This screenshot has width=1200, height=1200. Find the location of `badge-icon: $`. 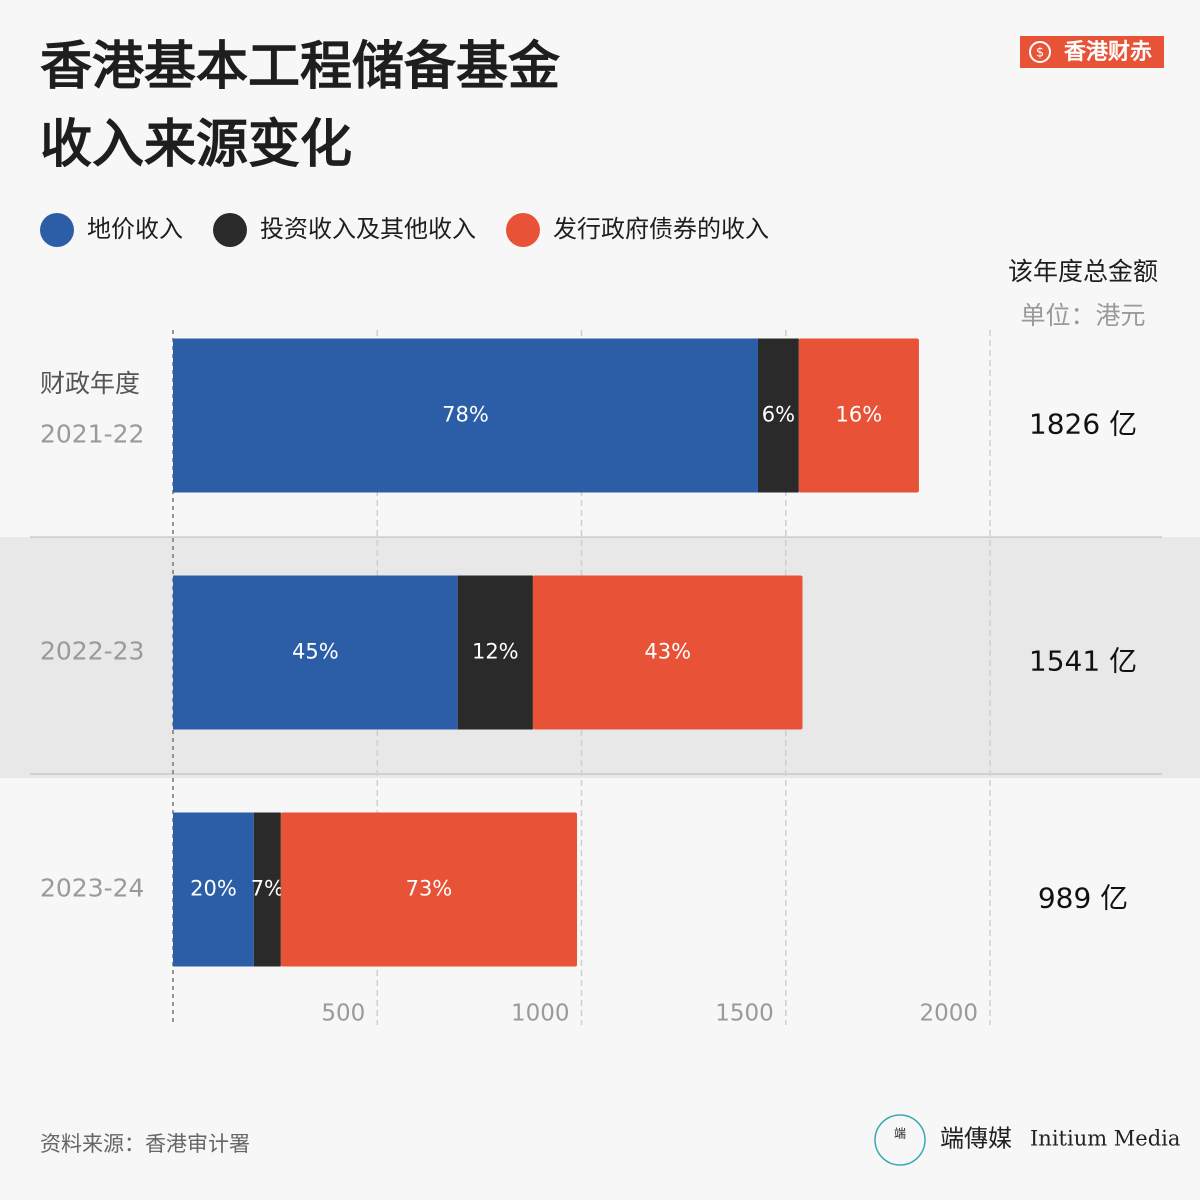

badge-icon: $ is located at coordinates (1040, 53).